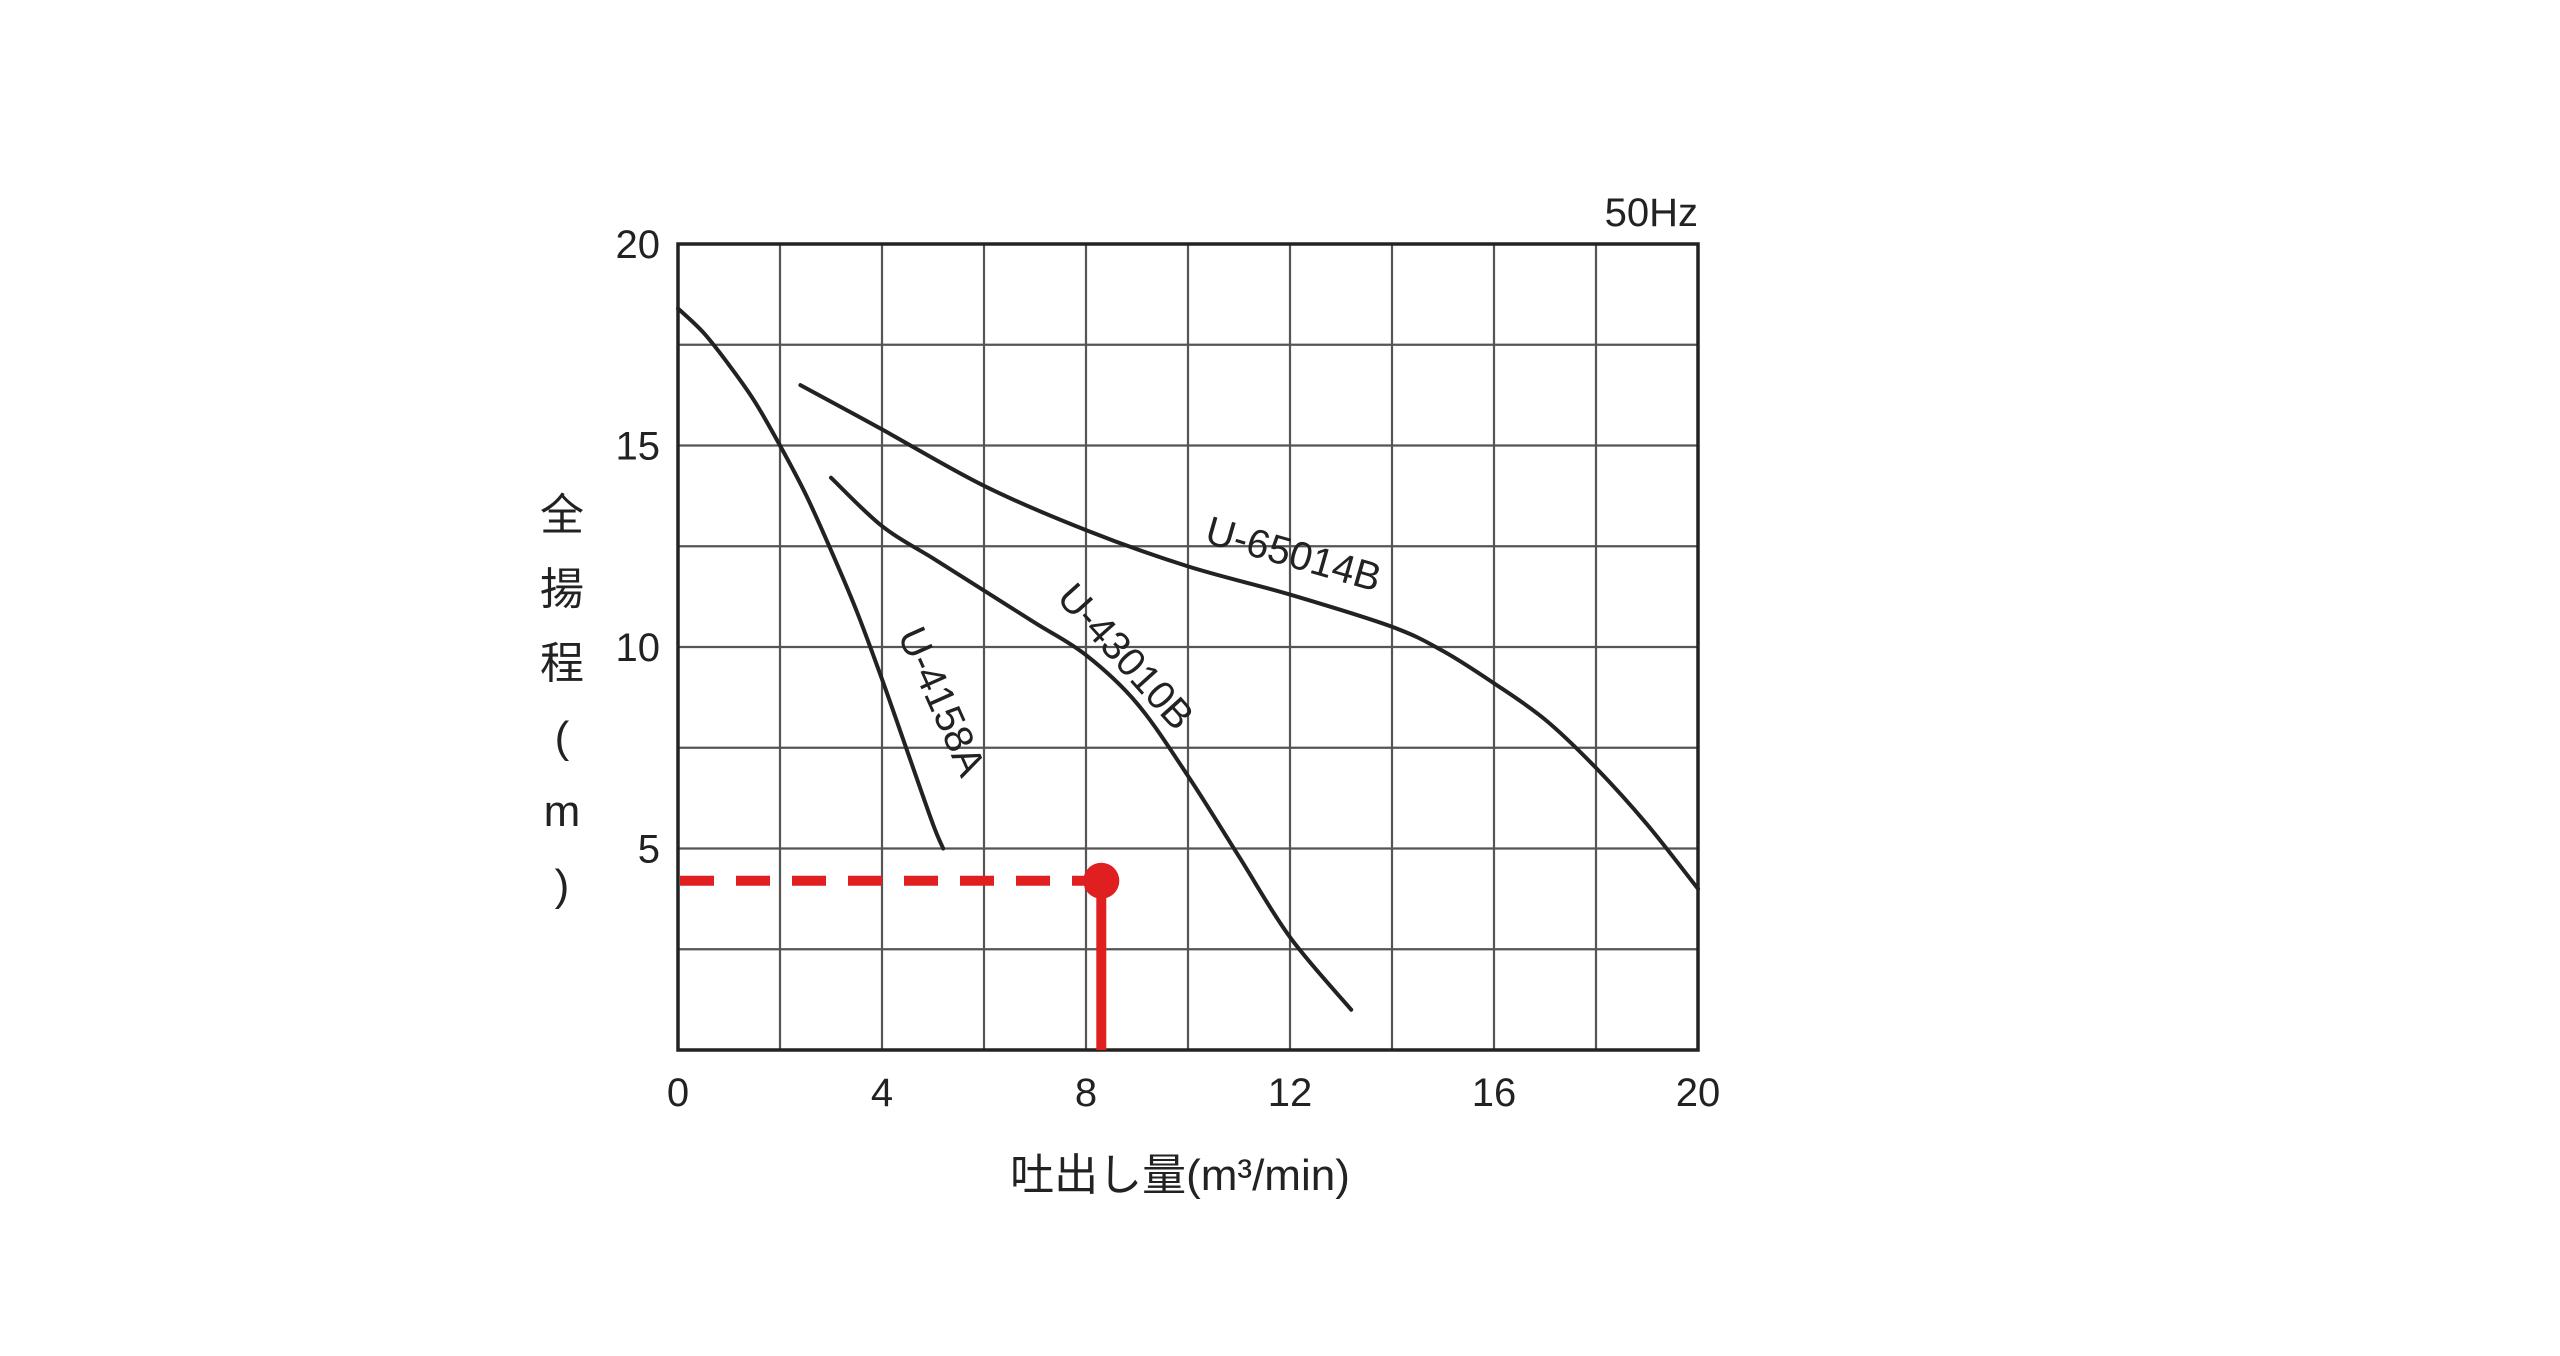 The image size is (2560, 1356). What do you see at coordinates (1125, 656) in the screenshot?
I see `series-label-u-43010b: U-43010B` at bounding box center [1125, 656].